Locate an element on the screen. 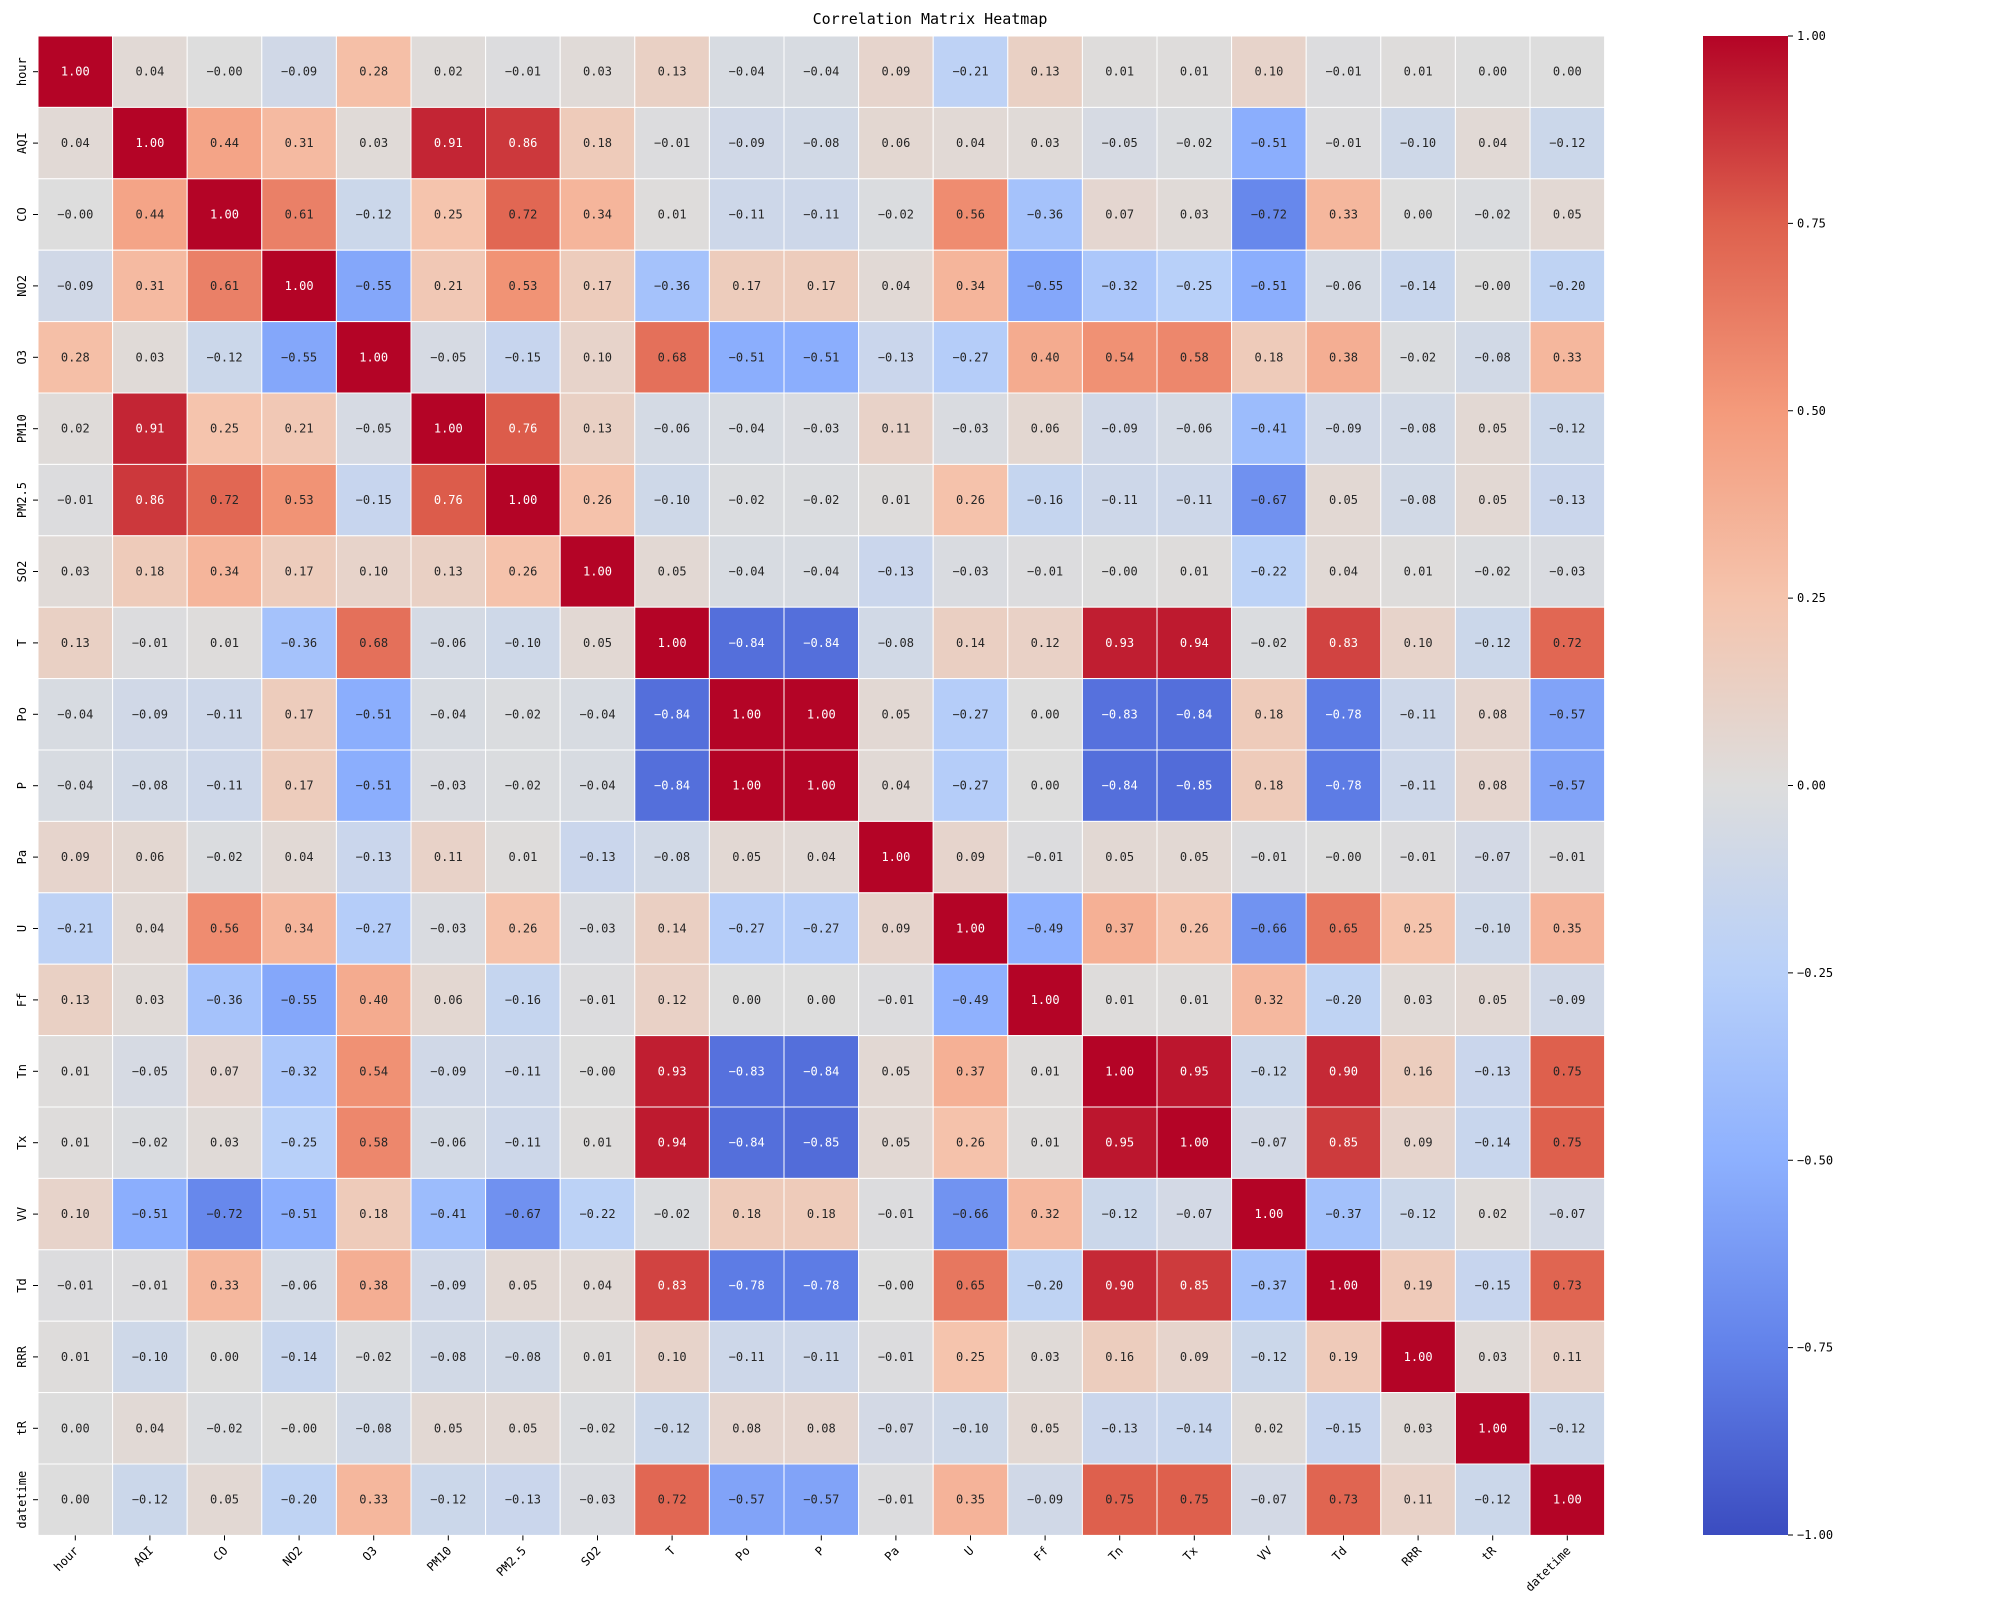 This screenshot has width=2000, height=1604. cell-label: 0.18 is located at coordinates (373, 1214).